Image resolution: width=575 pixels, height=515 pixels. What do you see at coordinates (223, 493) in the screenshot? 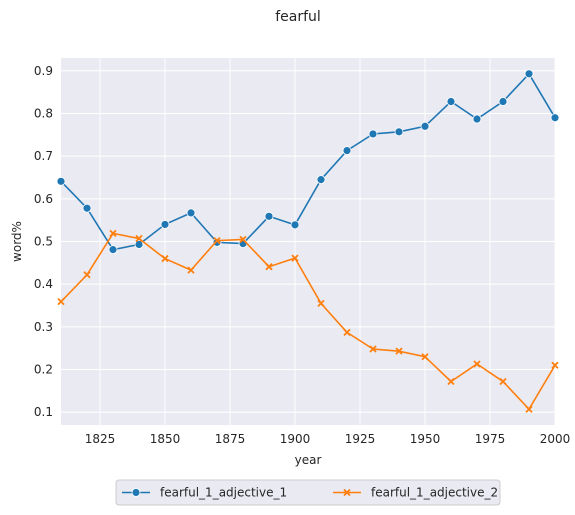
I see `legend-label: fearful_1_adjective_1` at bounding box center [223, 493].